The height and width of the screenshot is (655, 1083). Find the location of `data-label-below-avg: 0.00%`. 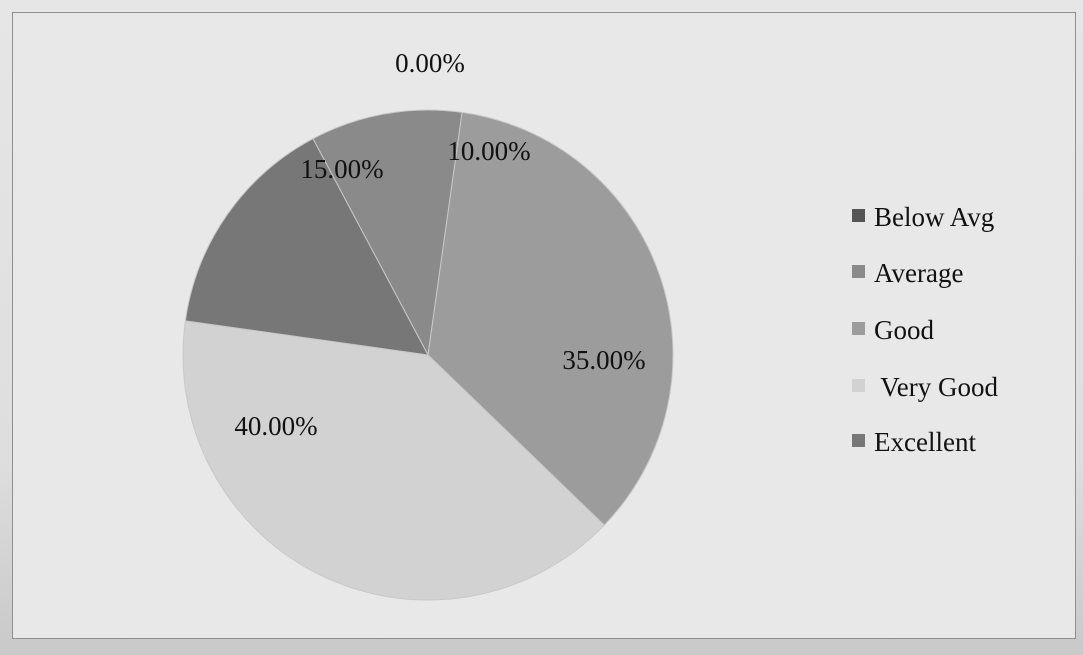

data-label-below-avg: 0.00% is located at coordinates (430, 63).